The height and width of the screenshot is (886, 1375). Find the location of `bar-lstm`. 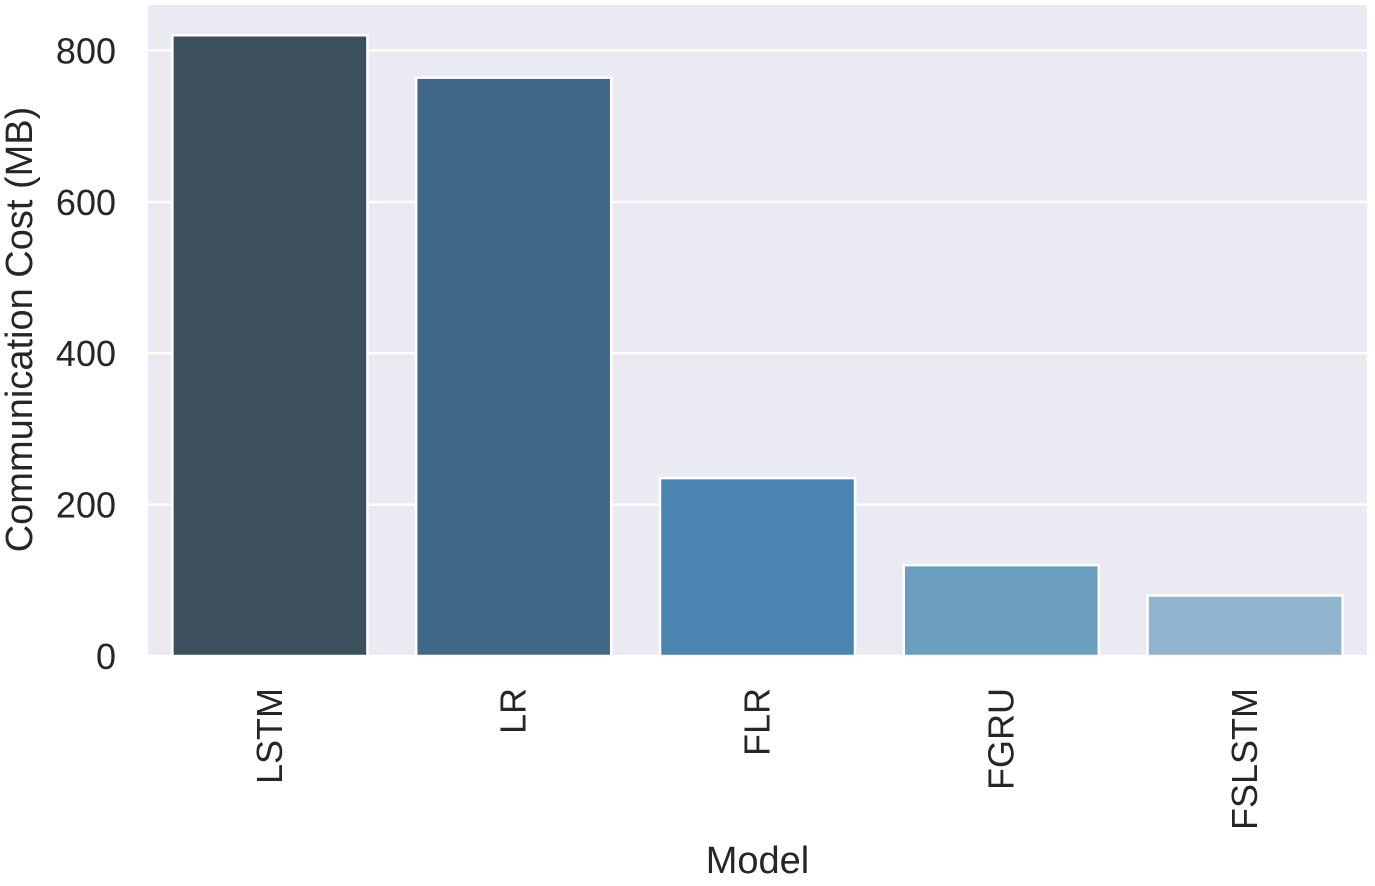

bar-lstm is located at coordinates (270, 346).